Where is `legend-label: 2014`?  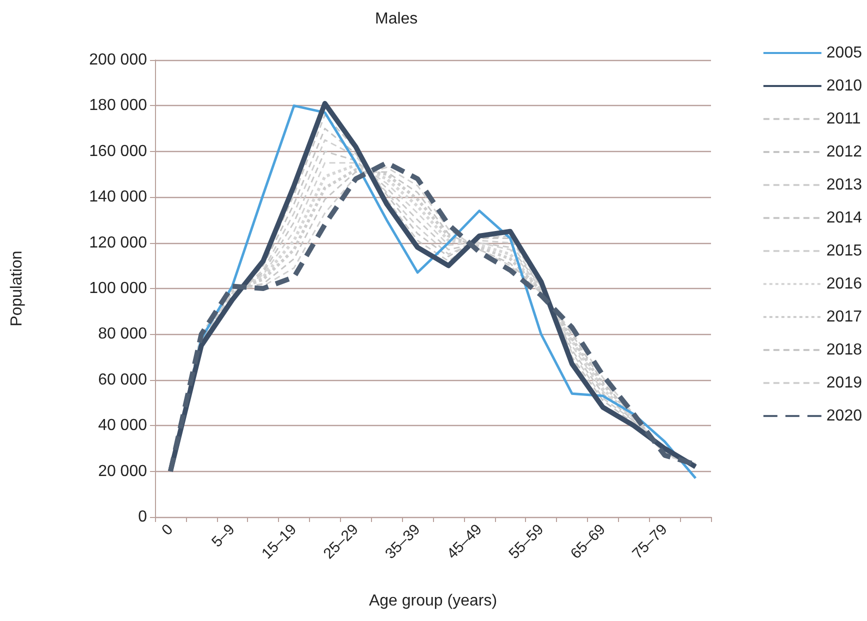
legend-label: 2014 is located at coordinates (844, 218).